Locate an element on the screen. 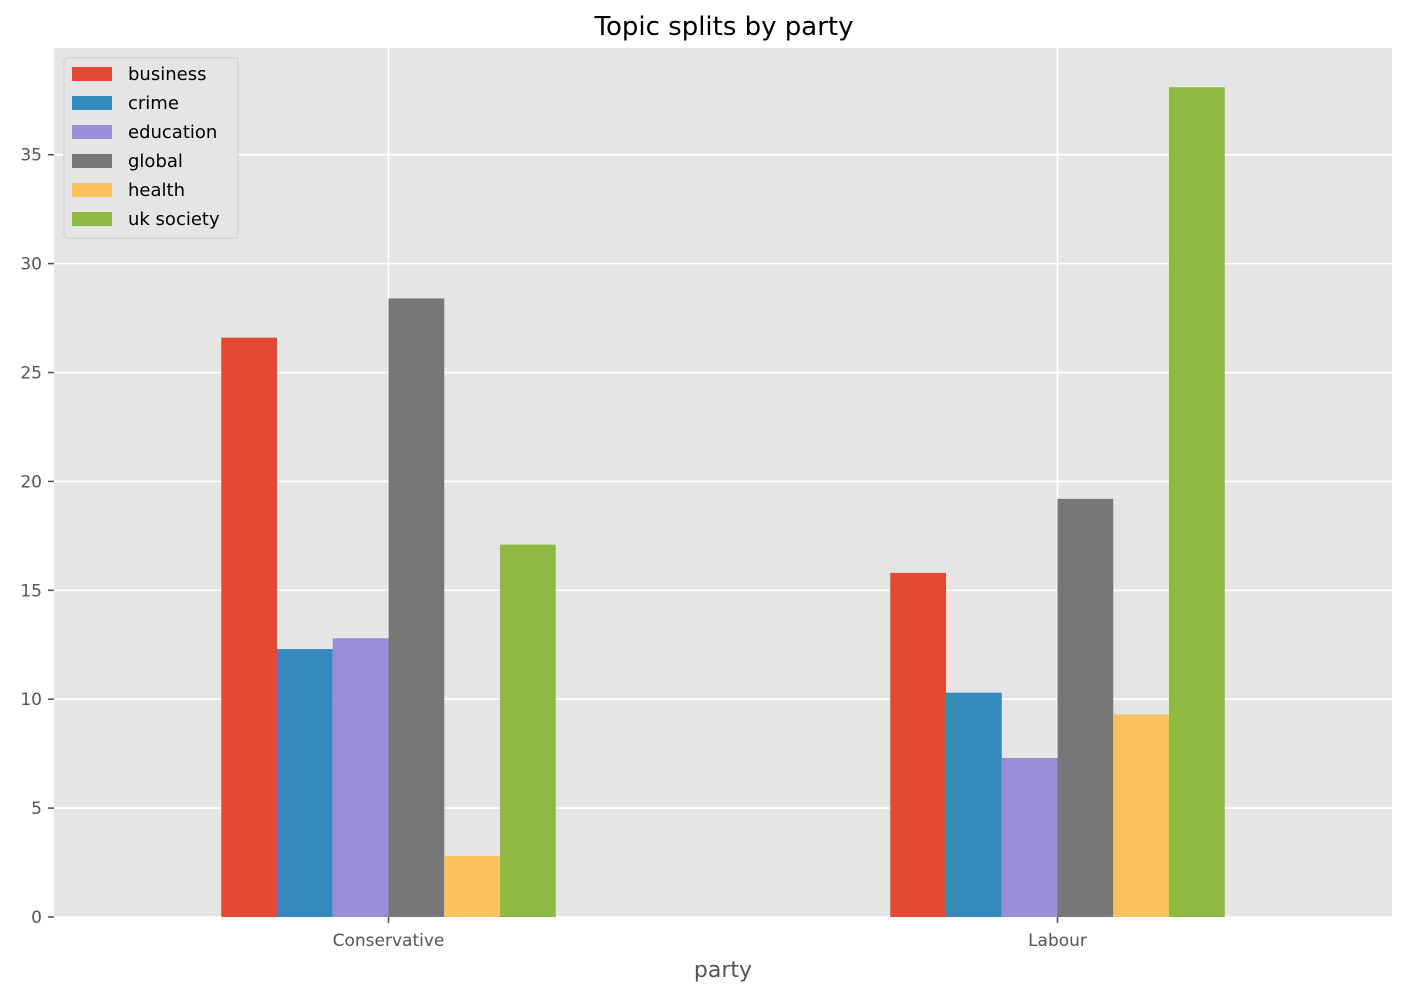 This screenshot has width=1411, height=997. x-tick-label: Labour is located at coordinates (1057, 941).